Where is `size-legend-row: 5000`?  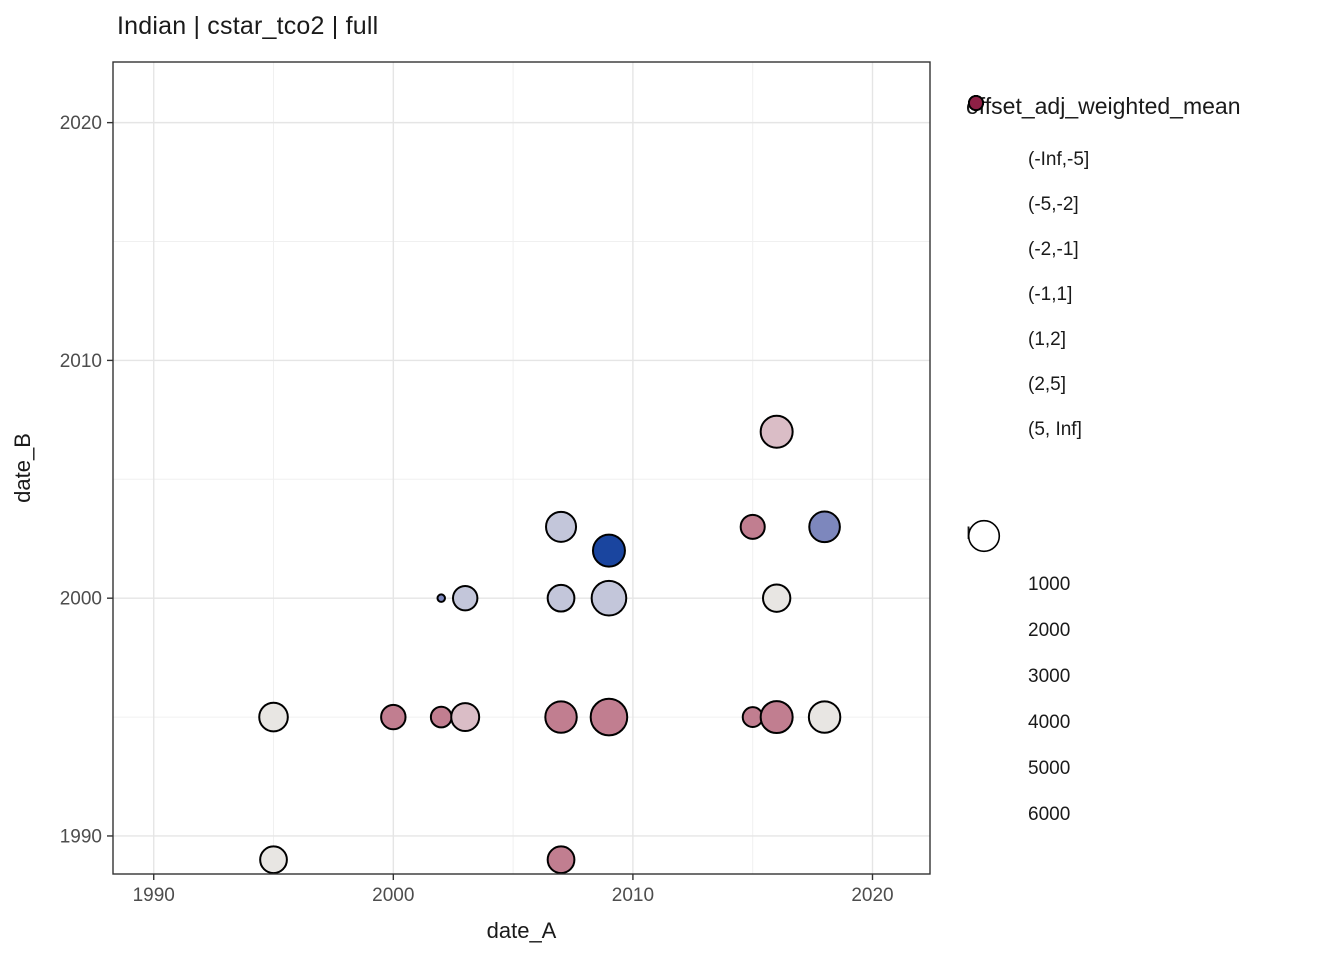
size-legend-row: 5000 is located at coordinates (1018, 656).